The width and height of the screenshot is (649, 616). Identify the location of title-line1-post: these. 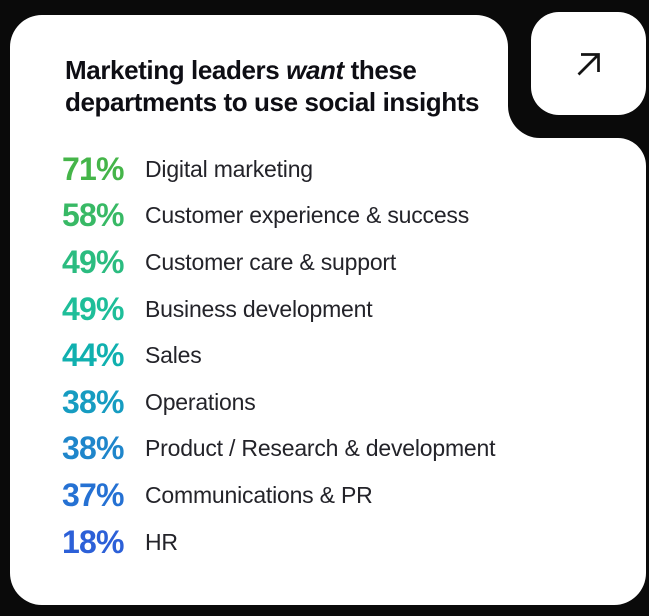
(380, 70).